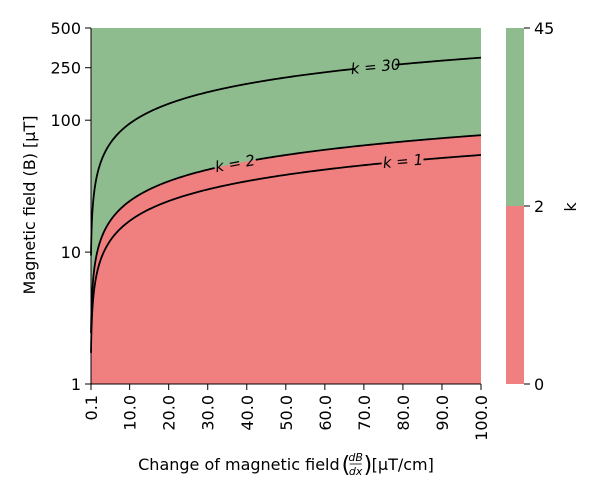 Image resolution: width=600 pixels, height=500 pixels. What do you see at coordinates (76, 384) in the screenshot?
I see `y-tick-label: 1` at bounding box center [76, 384].